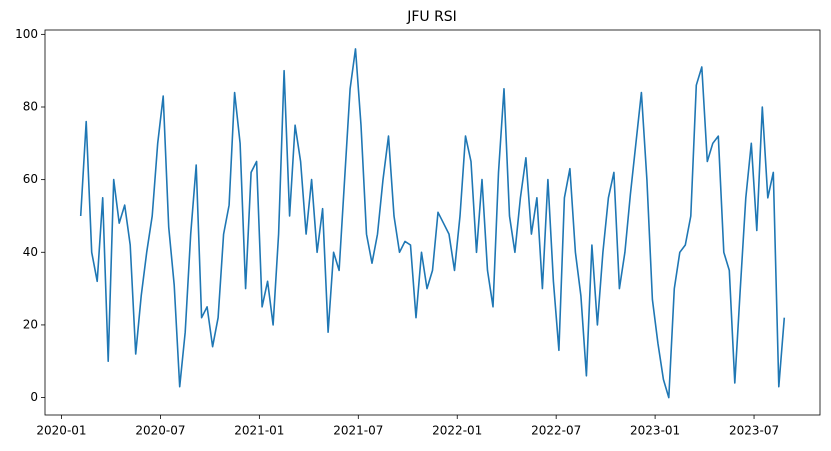 This screenshot has width=831, height=451. Describe the element at coordinates (30, 324) in the screenshot. I see `y-tick-label: 20` at that location.